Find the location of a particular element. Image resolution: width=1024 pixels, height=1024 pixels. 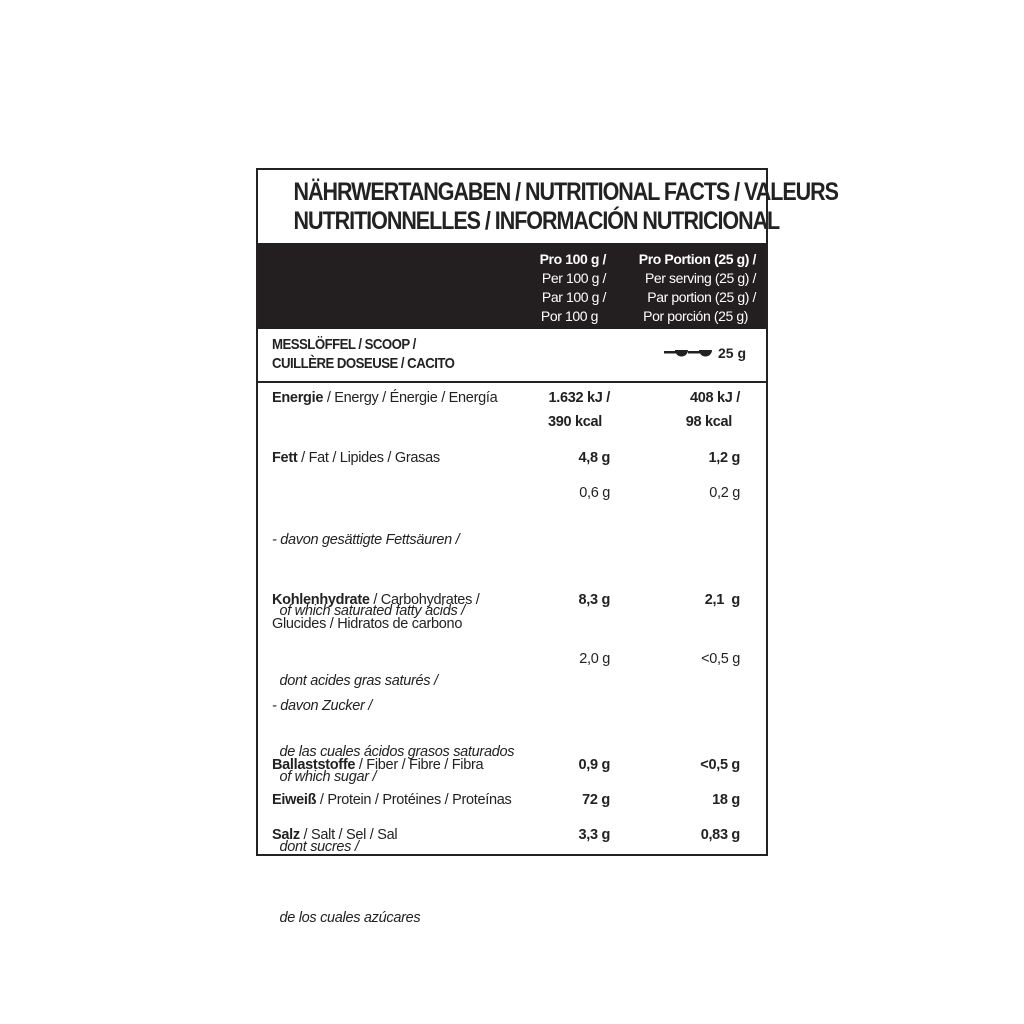

value-line: 1.632 kJ / is located at coordinates (579, 398).